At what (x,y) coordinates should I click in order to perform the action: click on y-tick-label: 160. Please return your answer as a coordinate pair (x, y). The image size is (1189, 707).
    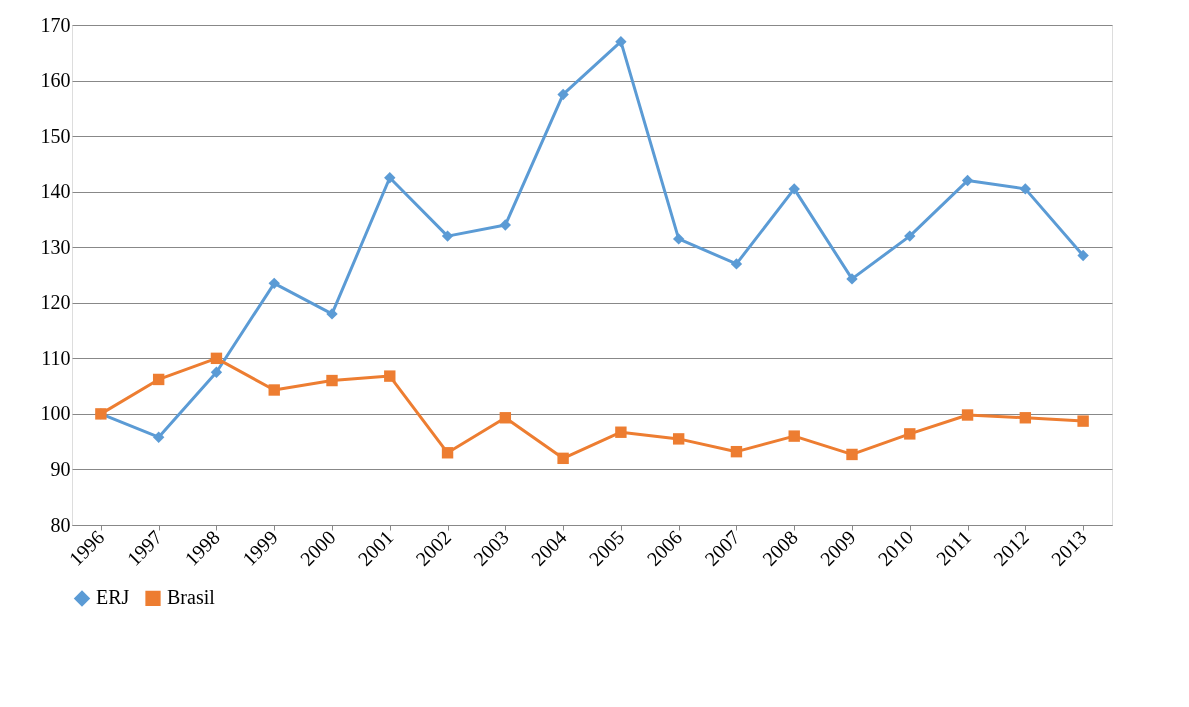
    Looking at the image, I should click on (55, 80).